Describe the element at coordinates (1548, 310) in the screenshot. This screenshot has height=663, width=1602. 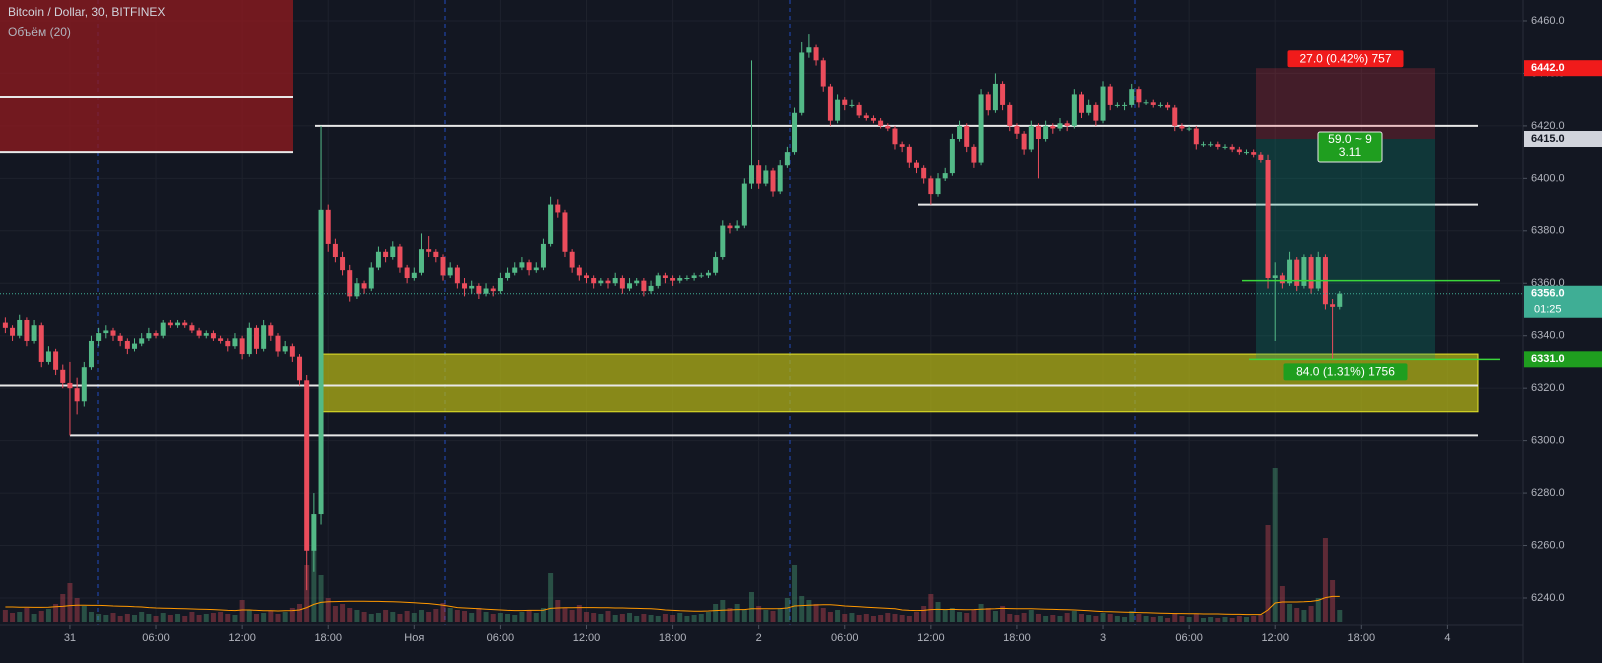
I see `countdown: 01:25` at that location.